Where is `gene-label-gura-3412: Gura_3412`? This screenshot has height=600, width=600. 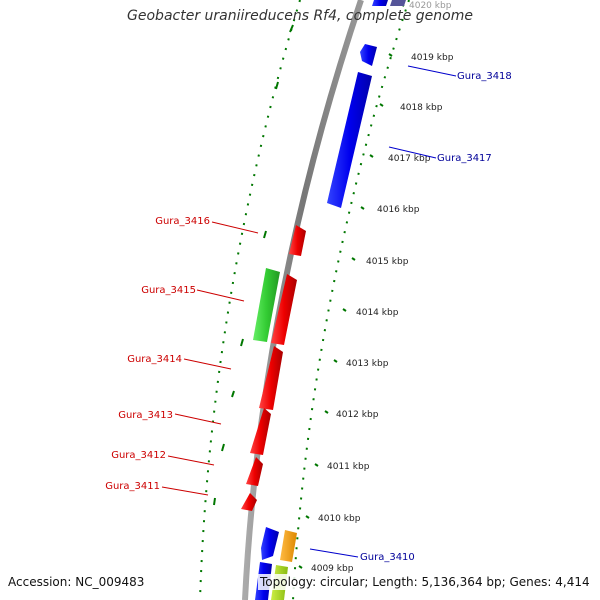 gene-label-gura-3412: Gura_3412 is located at coordinates (138, 455).